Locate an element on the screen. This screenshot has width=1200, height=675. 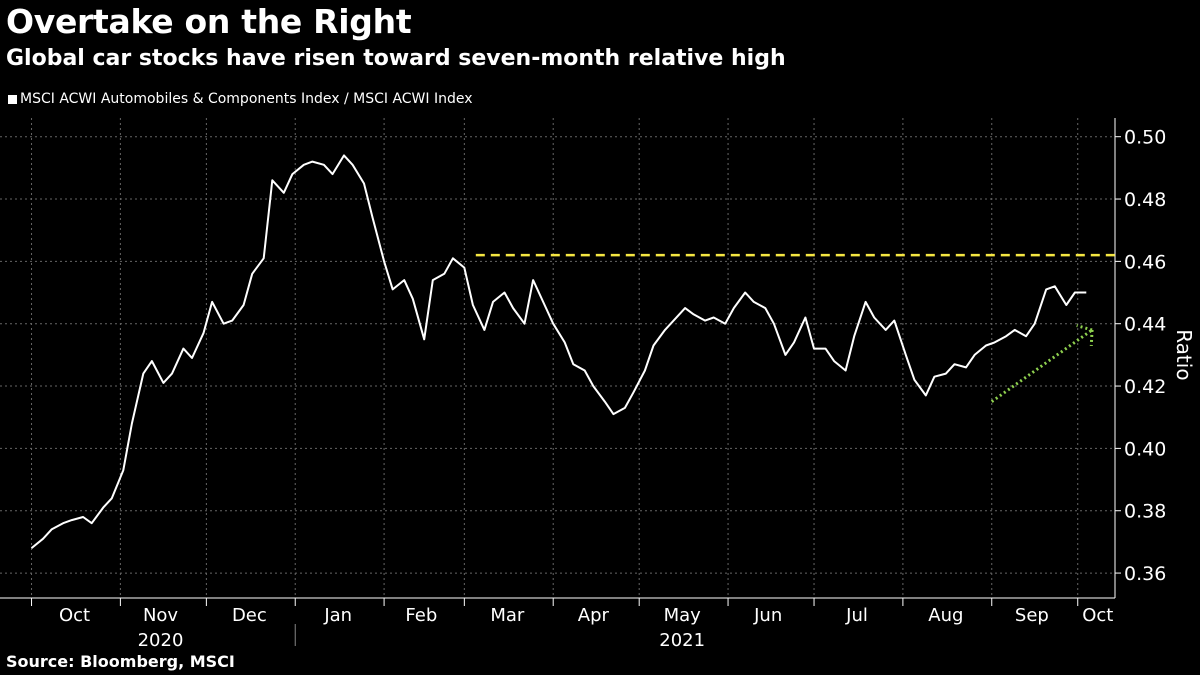
x-tick-label: Nov is located at coordinates (160, 615).